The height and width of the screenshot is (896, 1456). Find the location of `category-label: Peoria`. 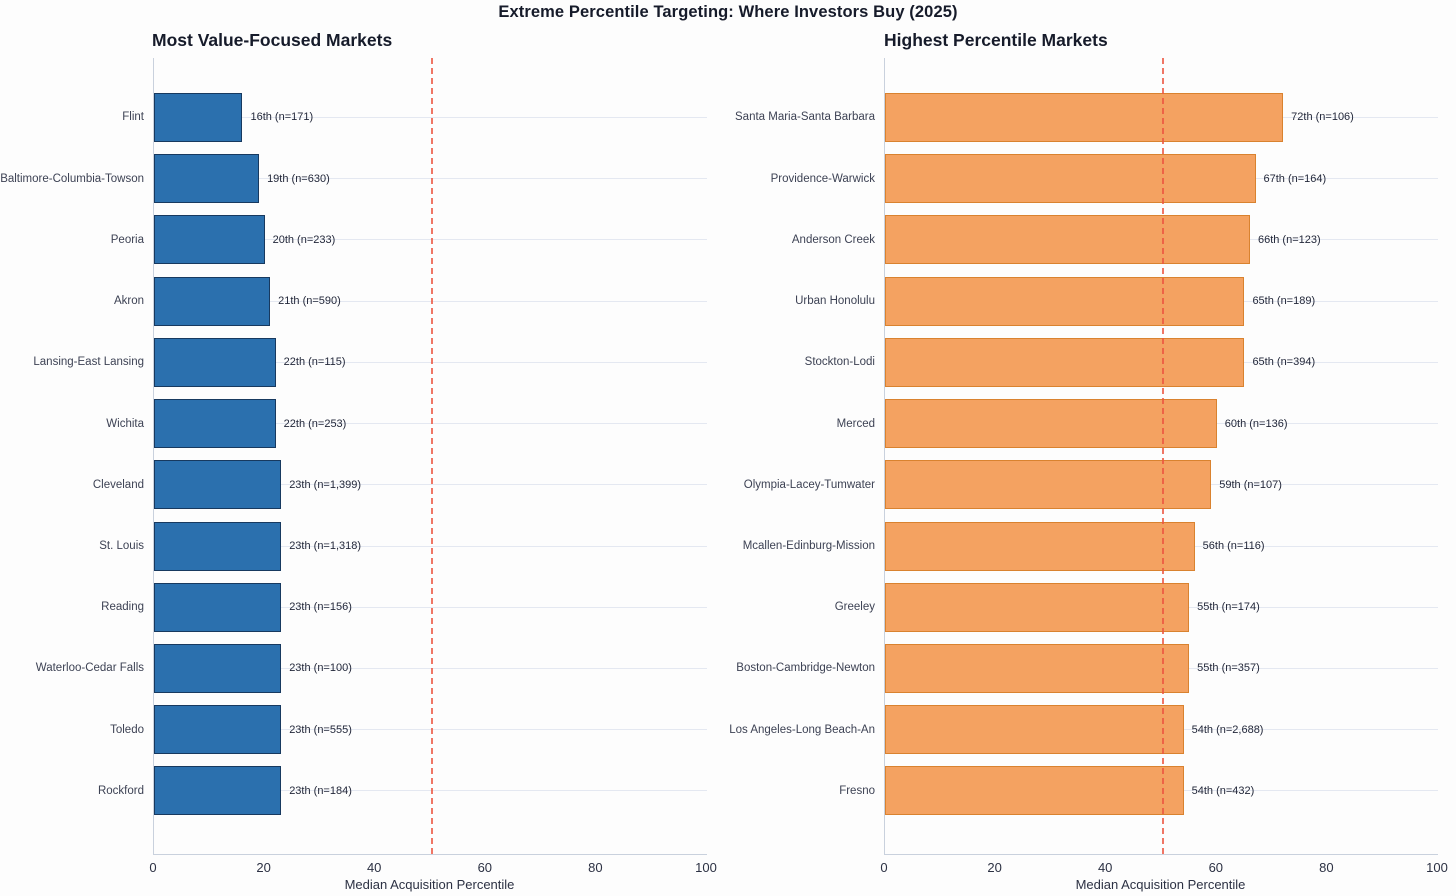

category-label: Peoria is located at coordinates (127, 239).